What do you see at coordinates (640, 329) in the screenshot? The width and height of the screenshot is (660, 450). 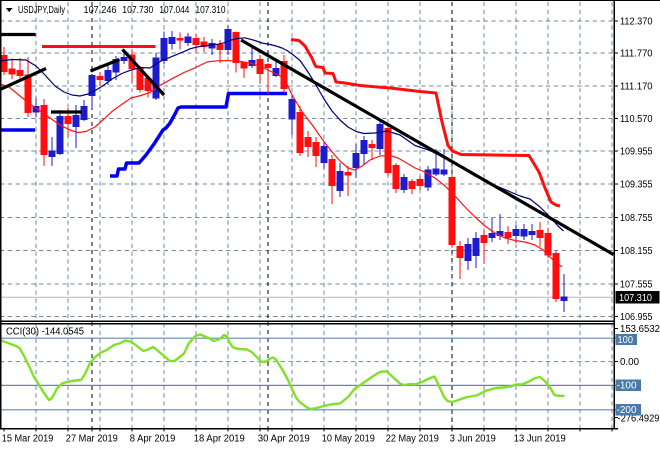 I see `svg-text: 153.6532` at bounding box center [640, 329].